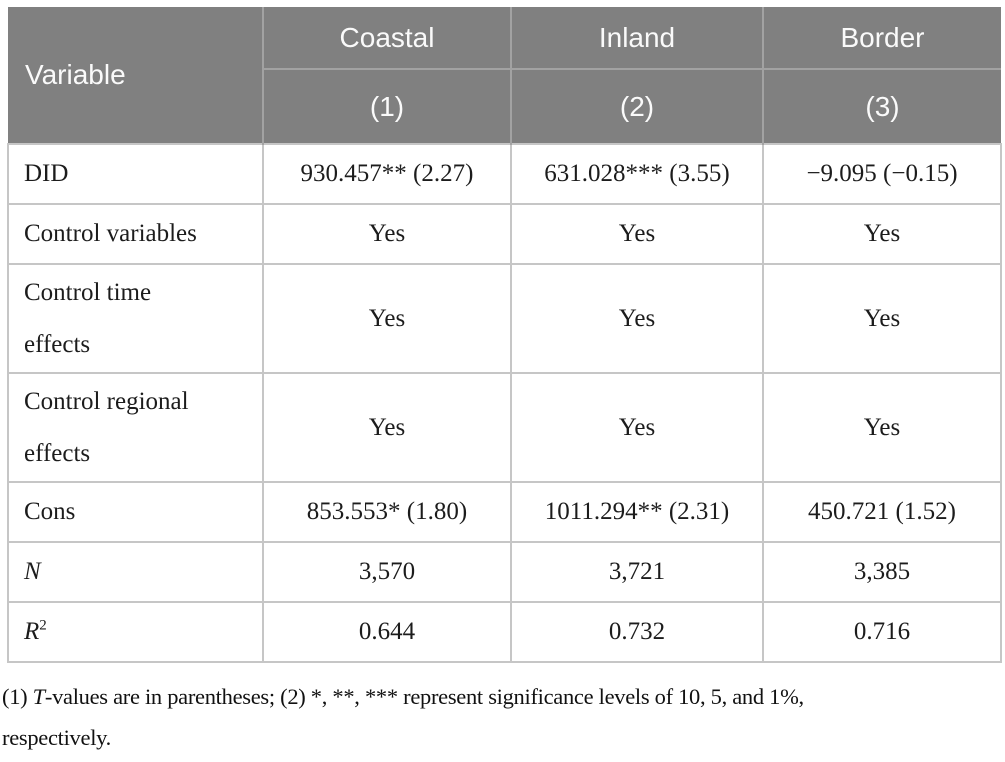 The image size is (1005, 762). Describe the element at coordinates (17, 696) in the screenshot. I see `footnote-prefix: (1)` at that location.